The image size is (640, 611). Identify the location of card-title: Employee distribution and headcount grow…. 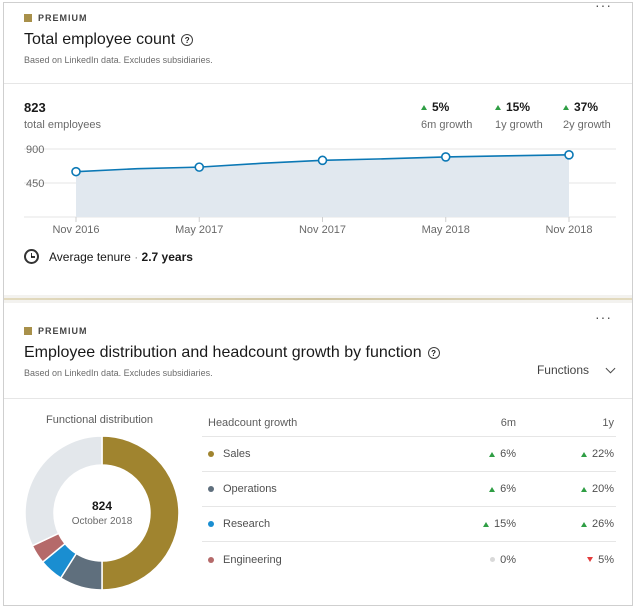
(232, 353).